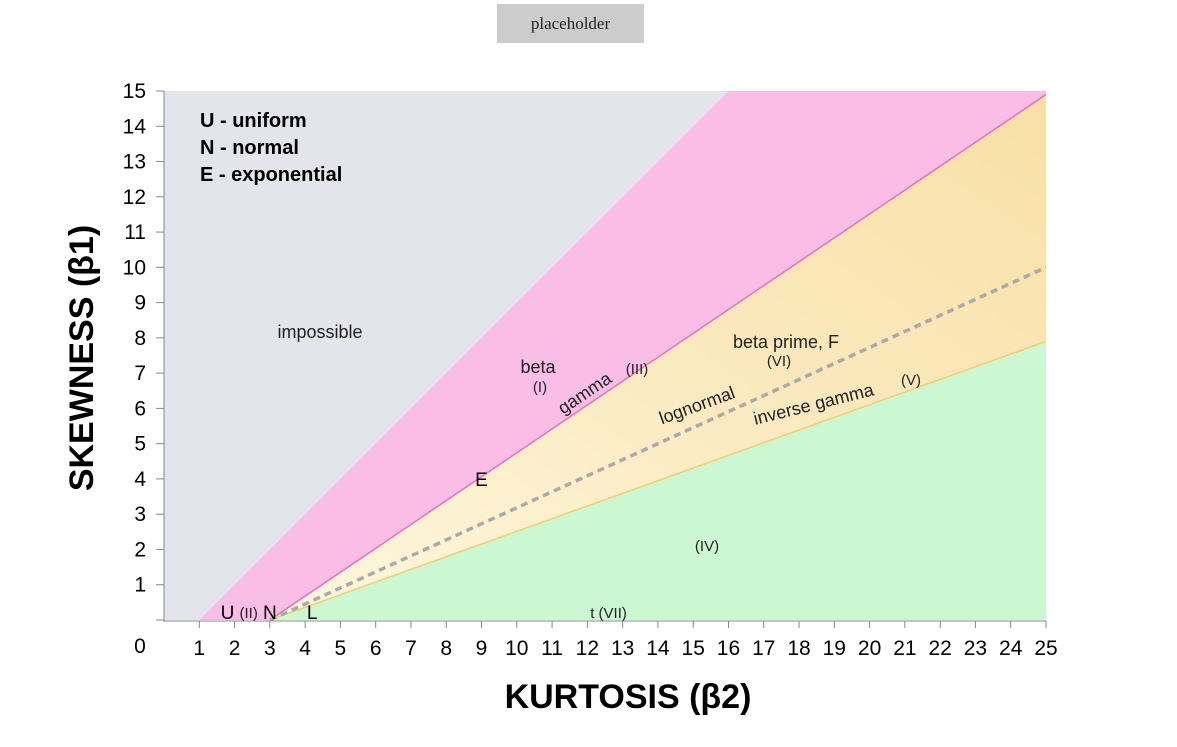 Image resolution: width=1177 pixels, height=747 pixels. What do you see at coordinates (904, 648) in the screenshot?
I see `x-tick-label-21: 21` at bounding box center [904, 648].